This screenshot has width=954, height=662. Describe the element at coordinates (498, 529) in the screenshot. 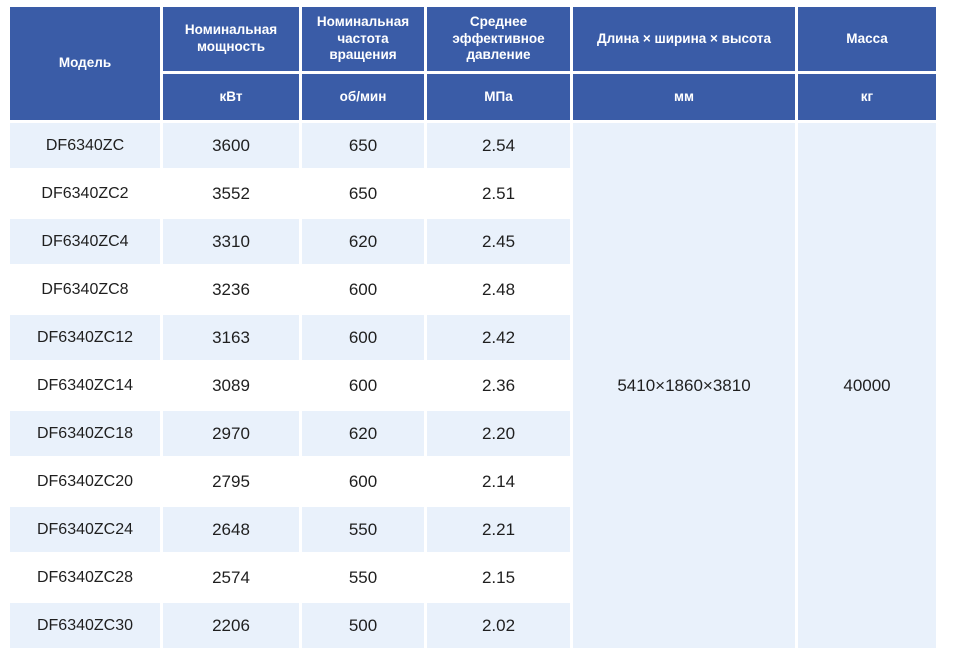

I see `pressure-cell: 2.21` at that location.